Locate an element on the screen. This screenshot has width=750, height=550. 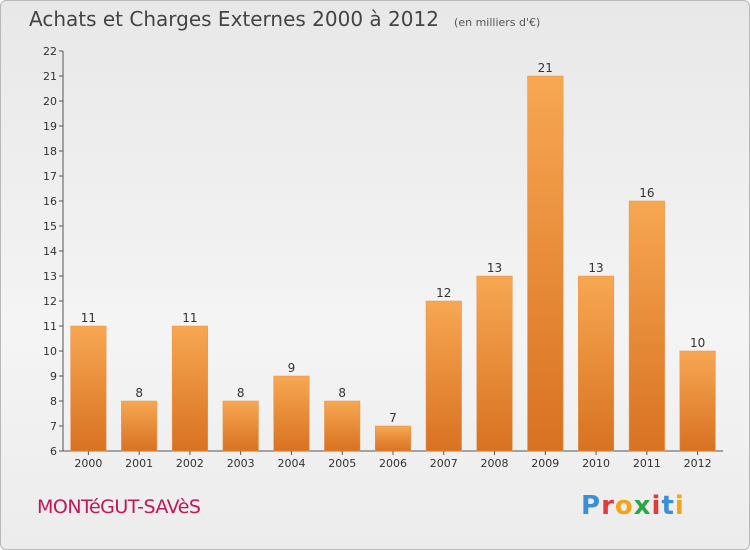
y-tick-label: 13 is located at coordinates (50, 276).